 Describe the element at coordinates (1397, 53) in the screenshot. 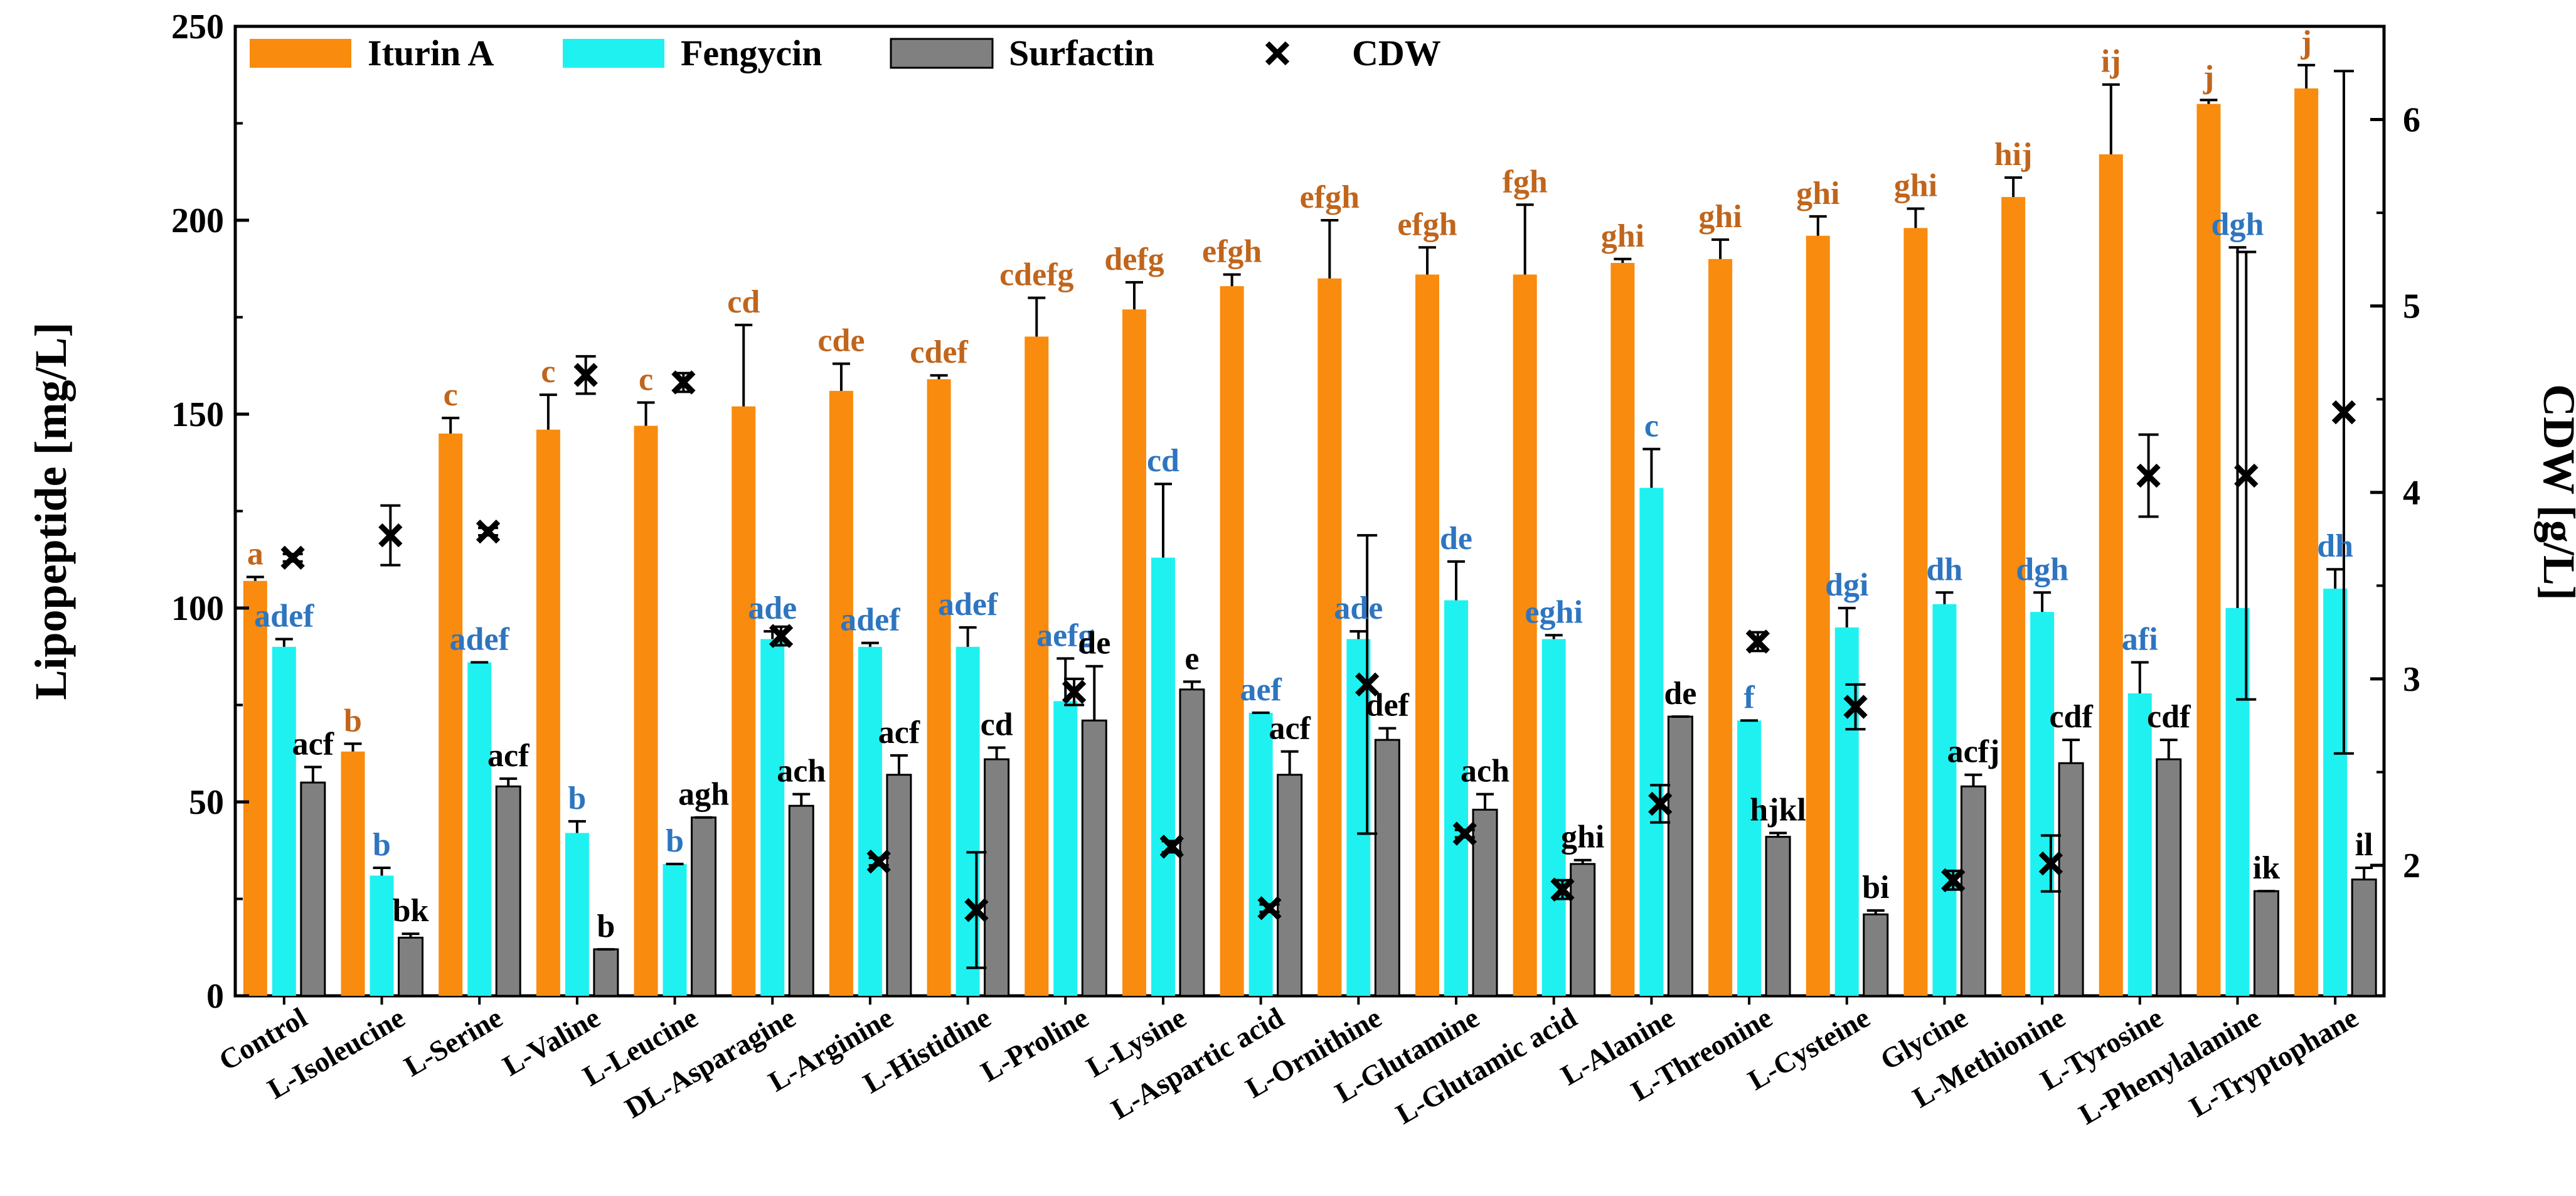

I see `legend-label-cdw: CDW` at that location.